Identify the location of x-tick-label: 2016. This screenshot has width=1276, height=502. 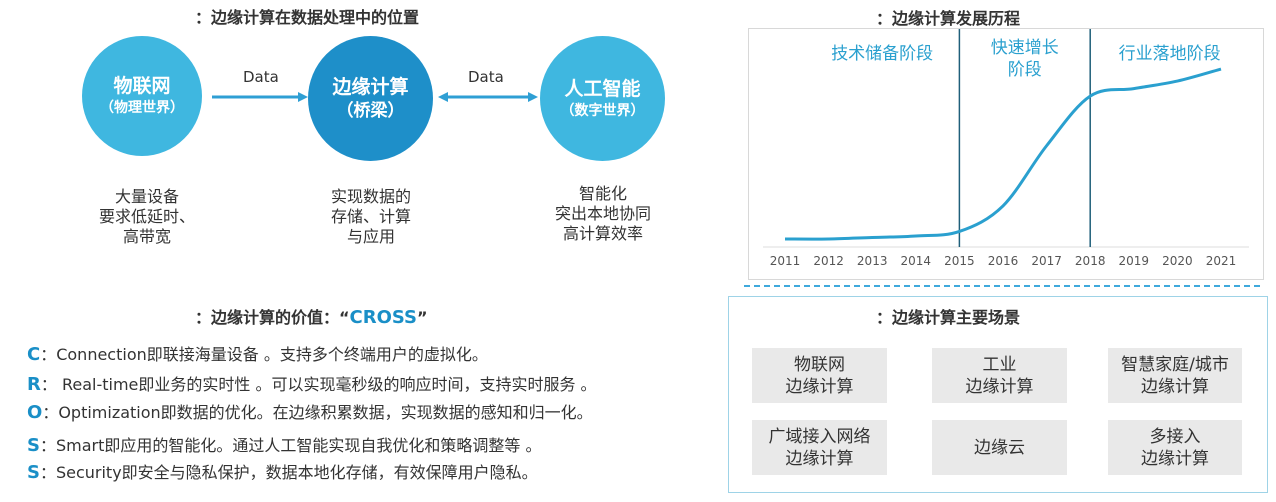
(1003, 261).